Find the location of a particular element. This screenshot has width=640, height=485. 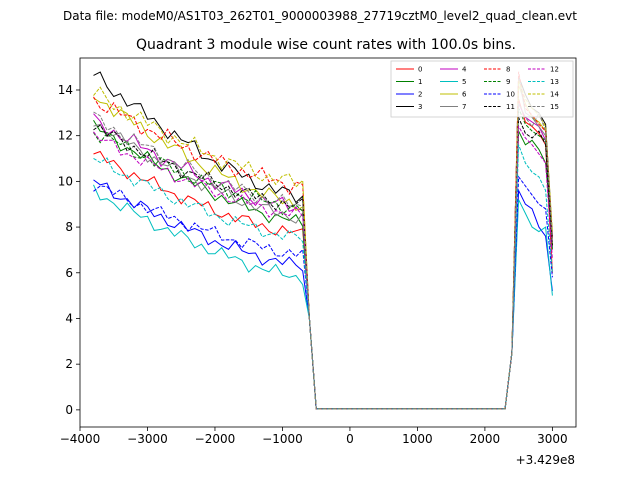

x-tick-label: 2000 is located at coordinates (485, 439).